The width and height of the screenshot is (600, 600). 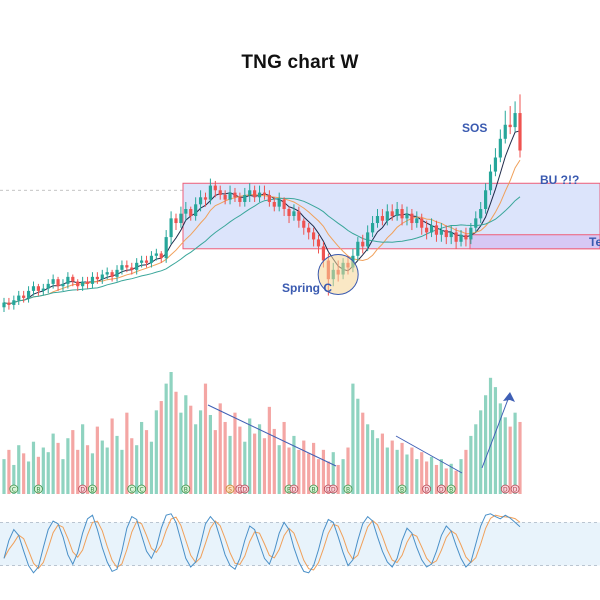 What do you see at coordinates (509, 397) in the screenshot?
I see `arrow-head` at bounding box center [509, 397].